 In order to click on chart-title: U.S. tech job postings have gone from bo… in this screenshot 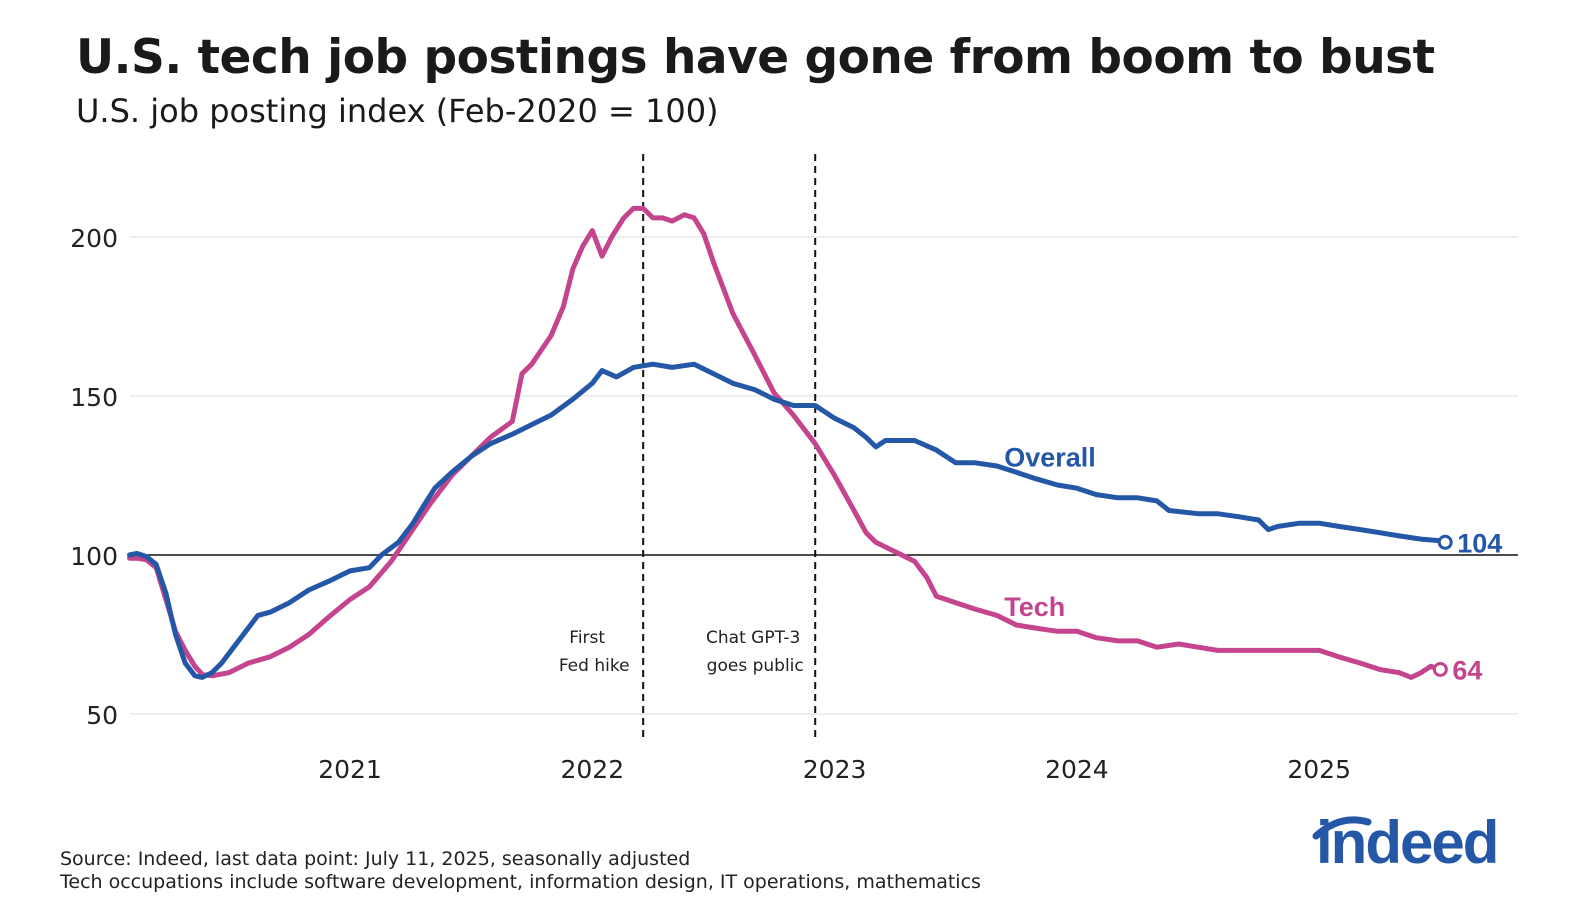, I will do `click(755, 57)`.